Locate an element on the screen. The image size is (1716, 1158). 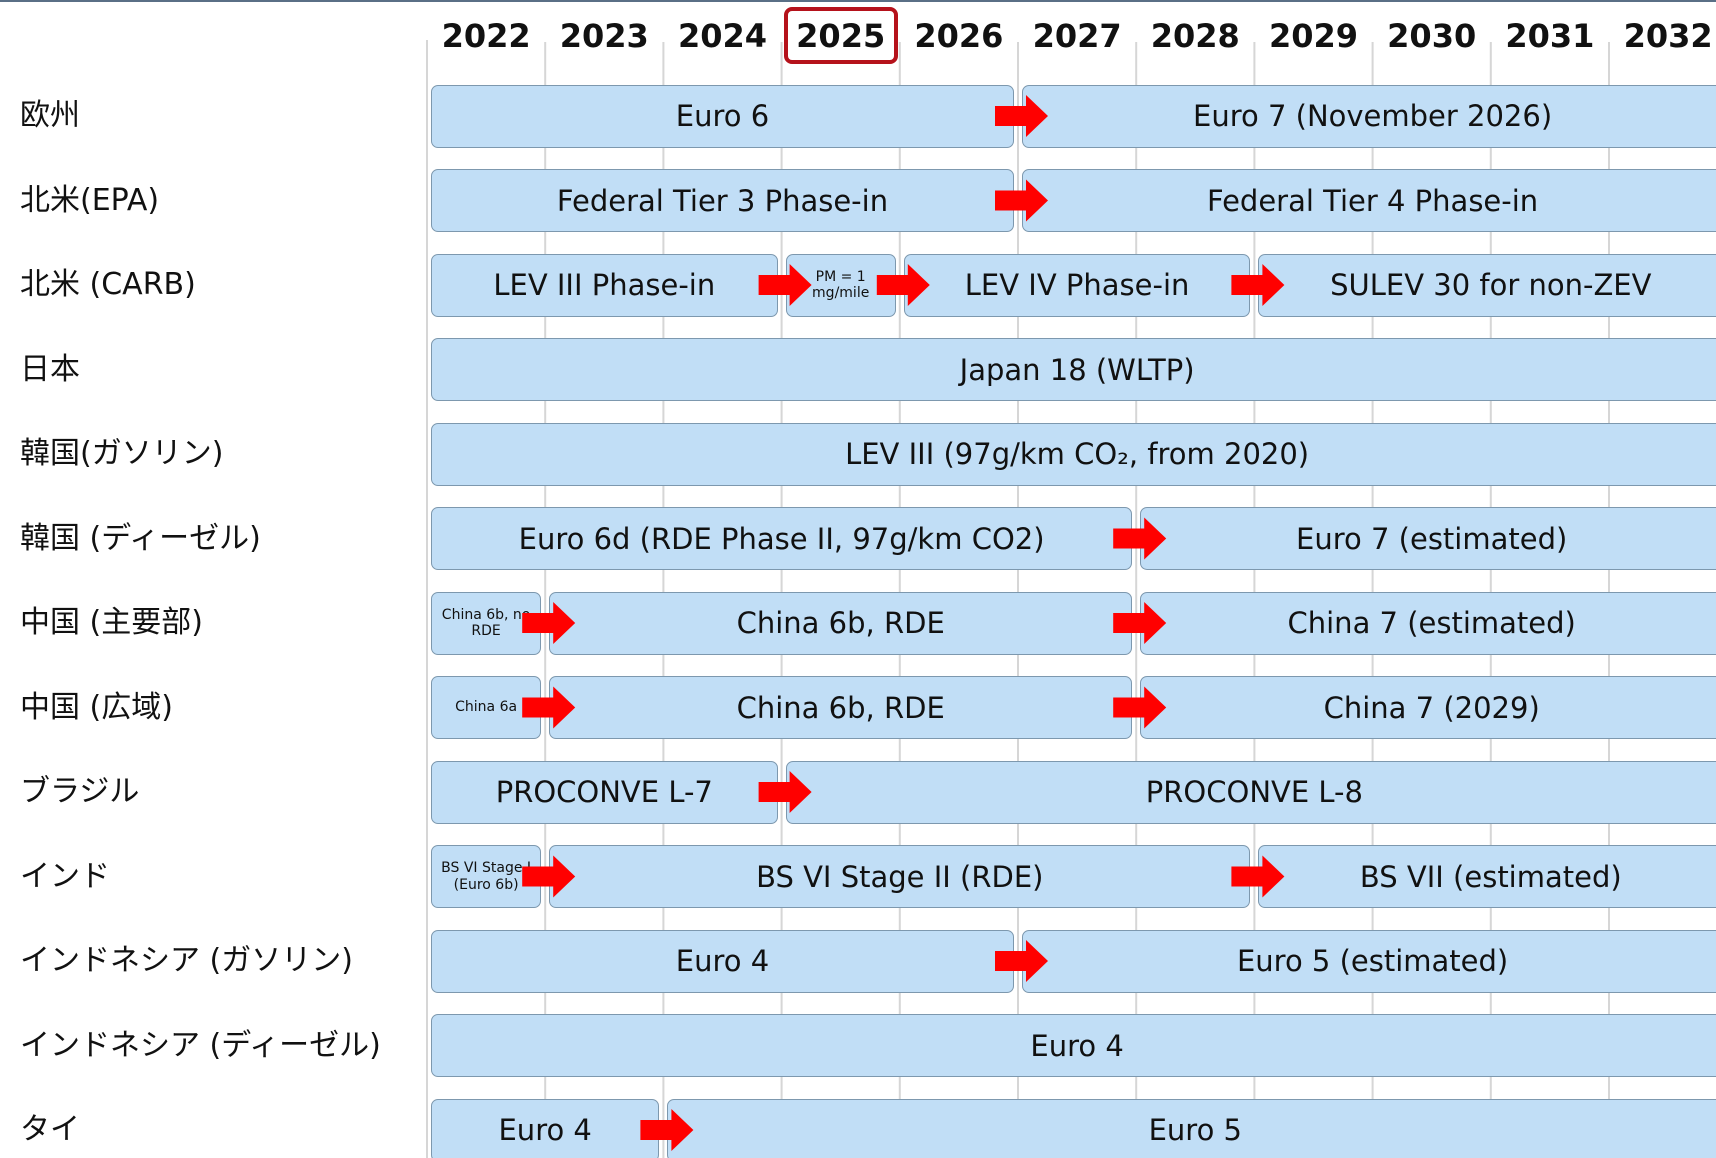
phase-box: Euro 6d (RDE Phase II, 97g/km CO2) is located at coordinates (782, 538).